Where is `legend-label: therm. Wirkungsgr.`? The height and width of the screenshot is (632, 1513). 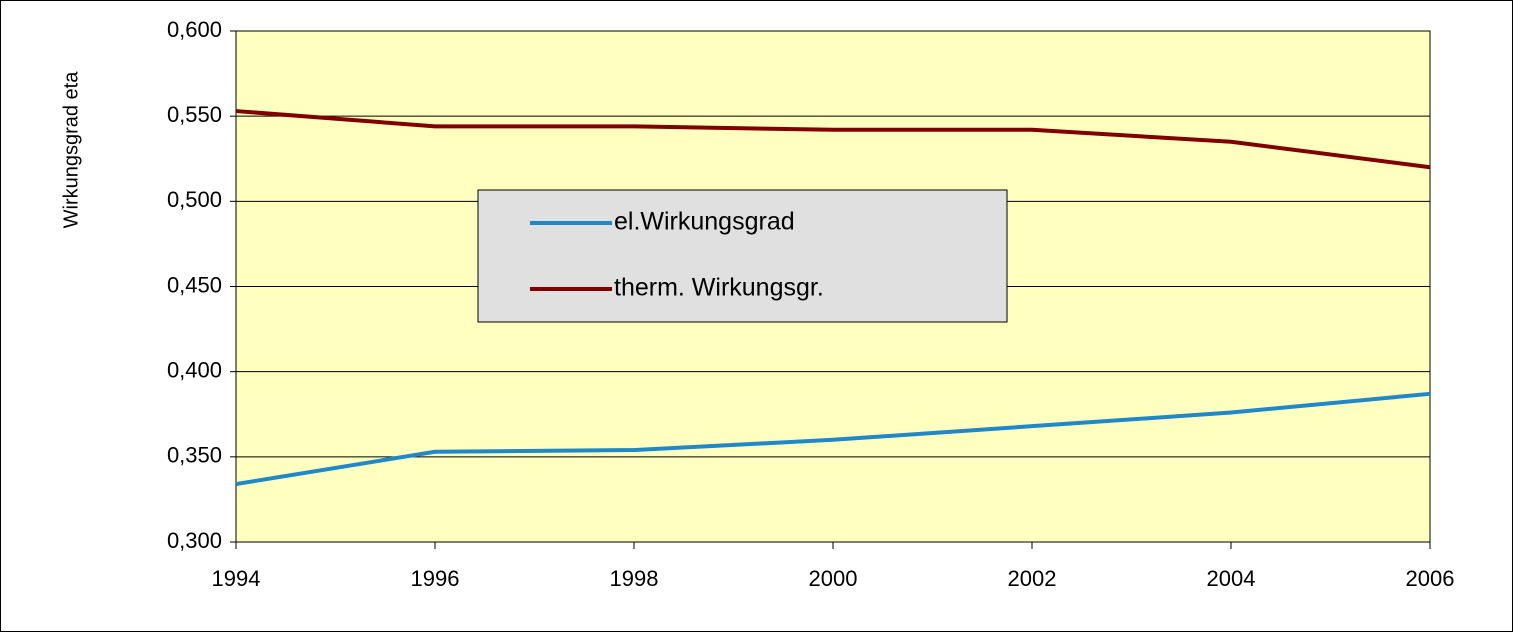 legend-label: therm. Wirkungsgr. is located at coordinates (719, 288).